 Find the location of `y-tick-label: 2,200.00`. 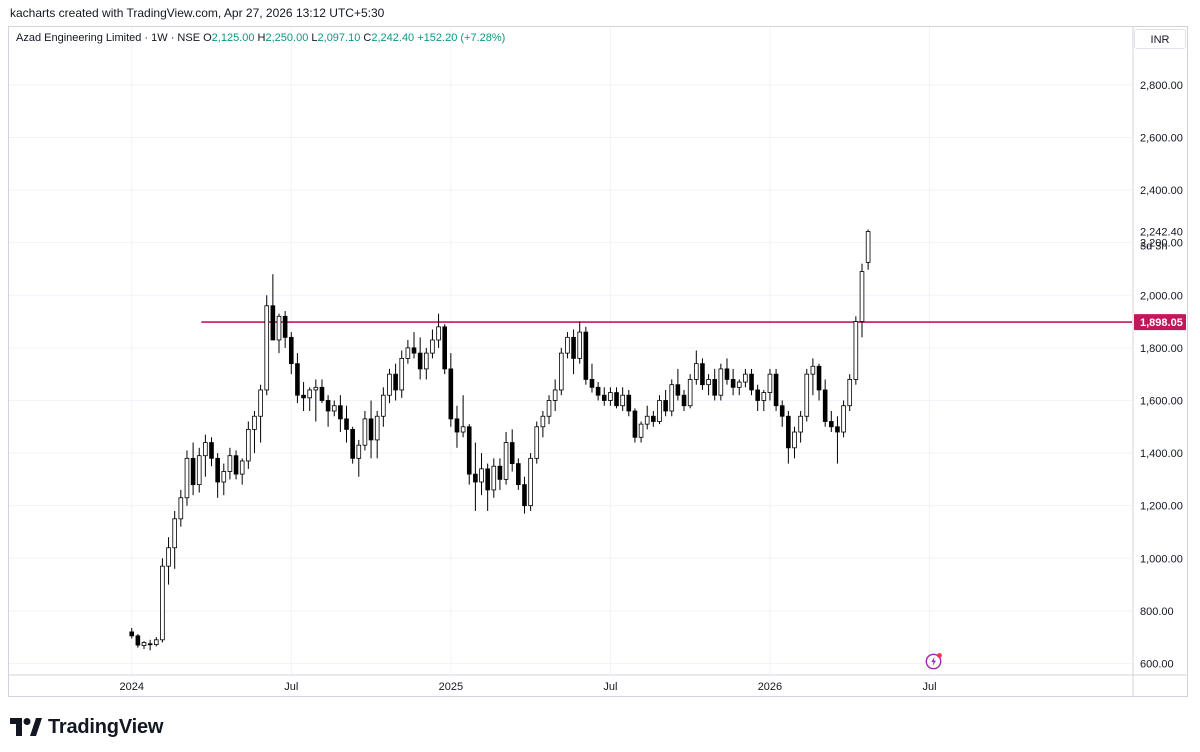

y-tick-label: 2,200.00 is located at coordinates (1161, 244).